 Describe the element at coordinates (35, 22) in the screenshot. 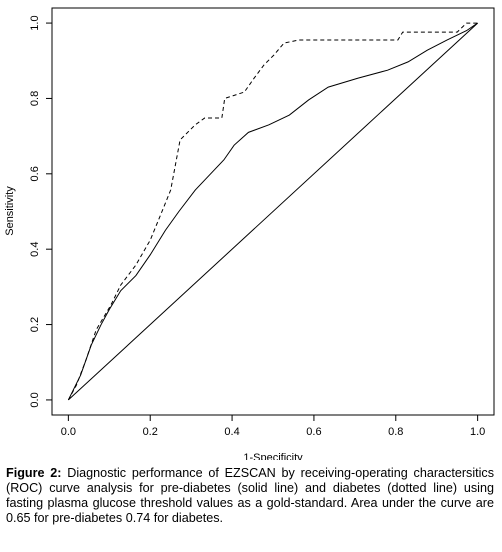

I see `y-tick-label: 1.0` at that location.